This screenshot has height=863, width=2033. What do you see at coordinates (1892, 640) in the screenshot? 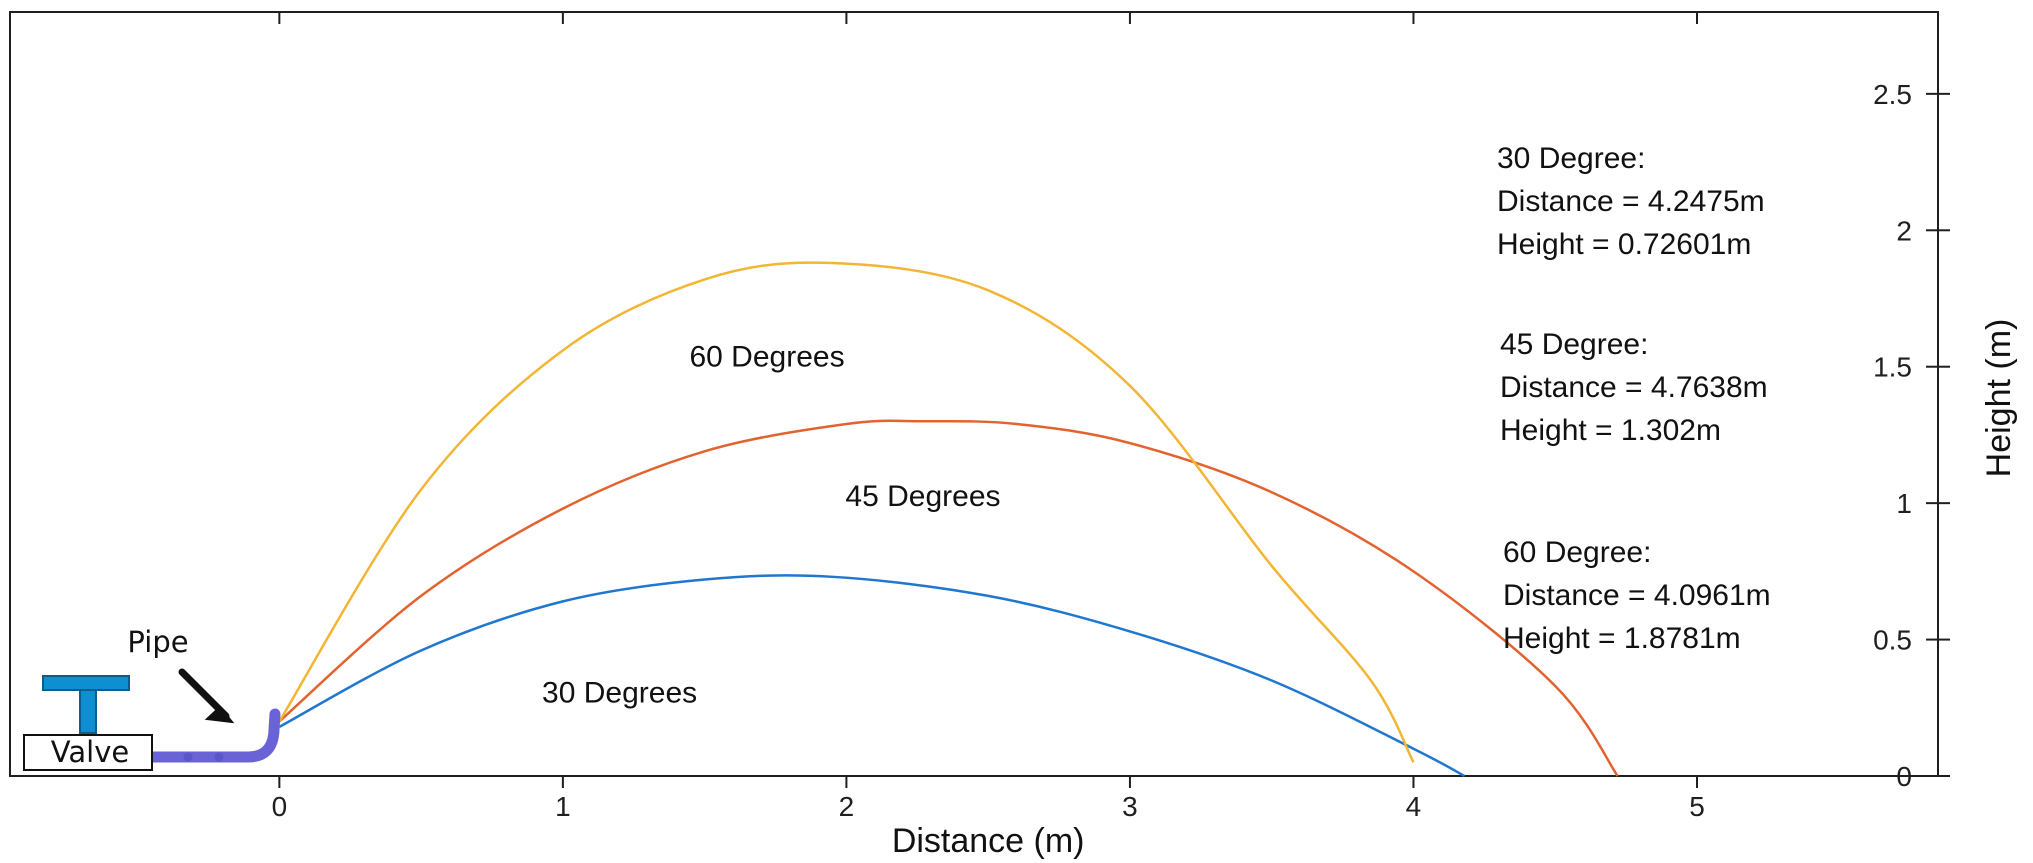
I see `y-tick-label: 0.5` at bounding box center [1892, 640].